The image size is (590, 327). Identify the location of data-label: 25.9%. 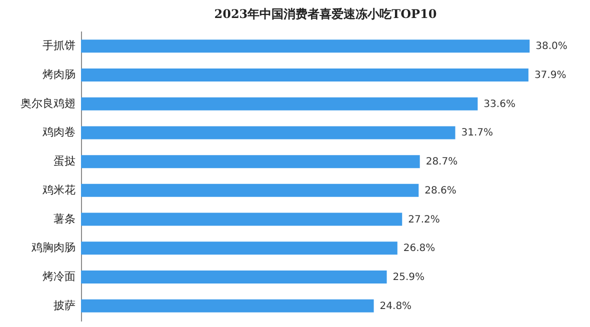
(408, 277).